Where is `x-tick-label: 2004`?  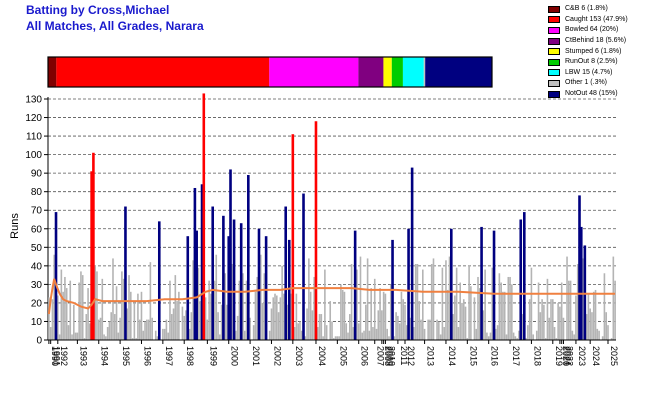 x-tick-label: 2004 is located at coordinates (322, 356).